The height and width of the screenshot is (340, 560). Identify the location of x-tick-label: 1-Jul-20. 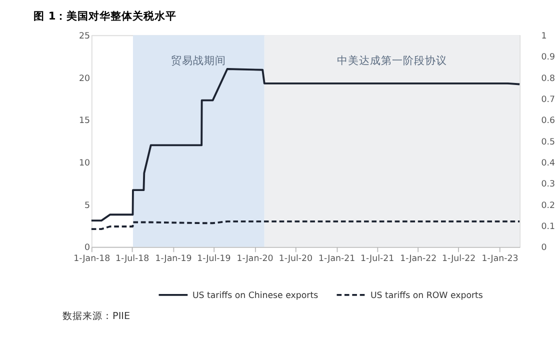
(295, 259).